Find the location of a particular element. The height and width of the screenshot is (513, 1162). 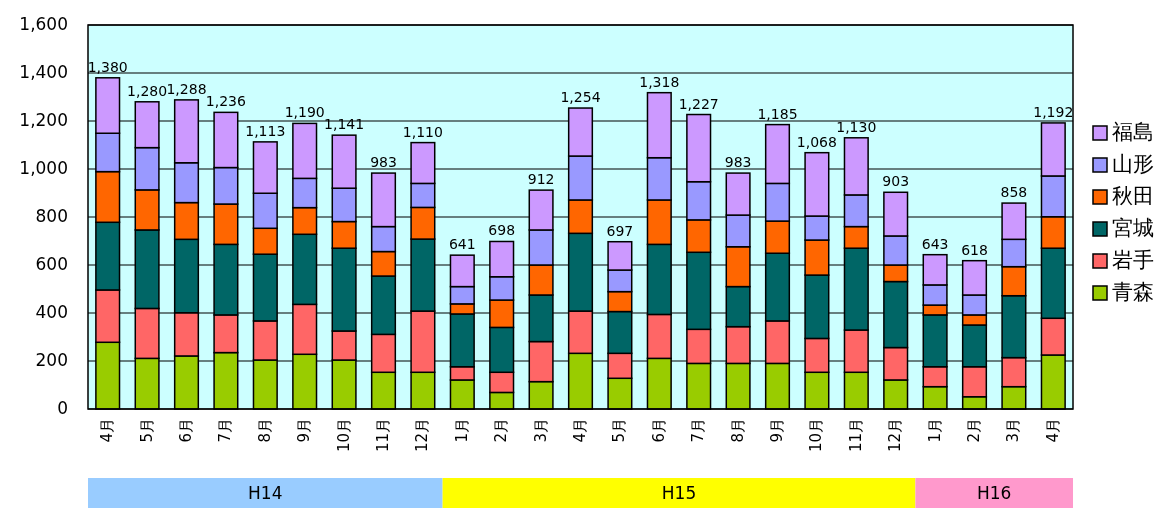

legend-label: 岩手 is located at coordinates (1133, 260).